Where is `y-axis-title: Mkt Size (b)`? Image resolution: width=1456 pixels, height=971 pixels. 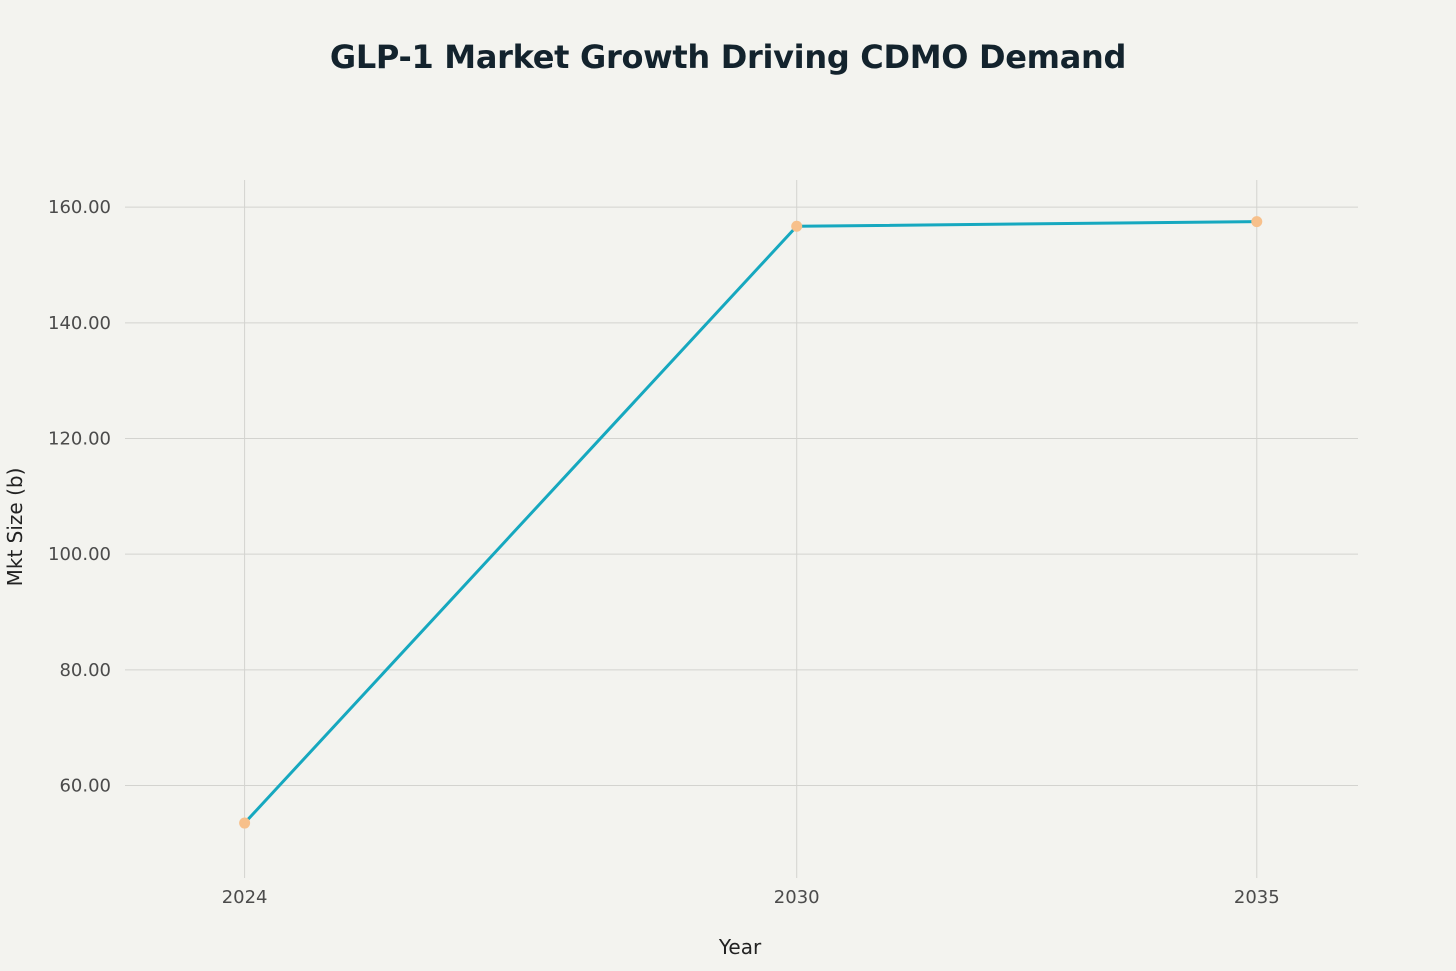
y-axis-title: Mkt Size (b) is located at coordinates (15, 527).